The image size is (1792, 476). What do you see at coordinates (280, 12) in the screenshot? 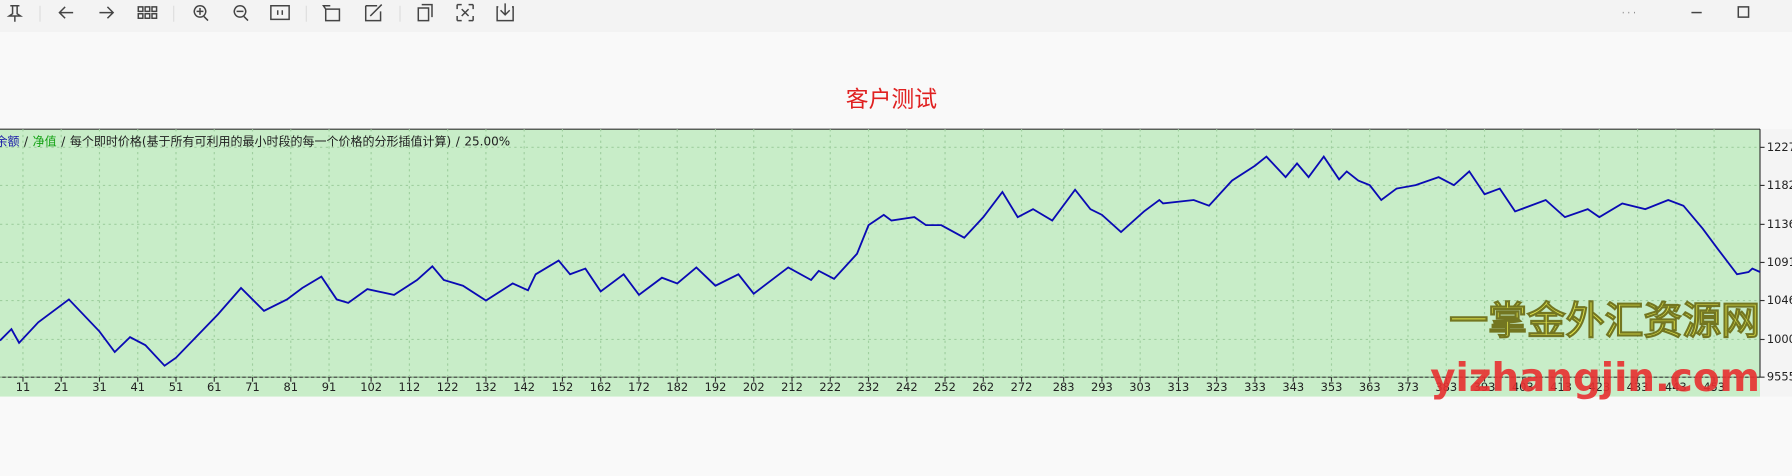
I see `actual-size-button` at bounding box center [280, 12].